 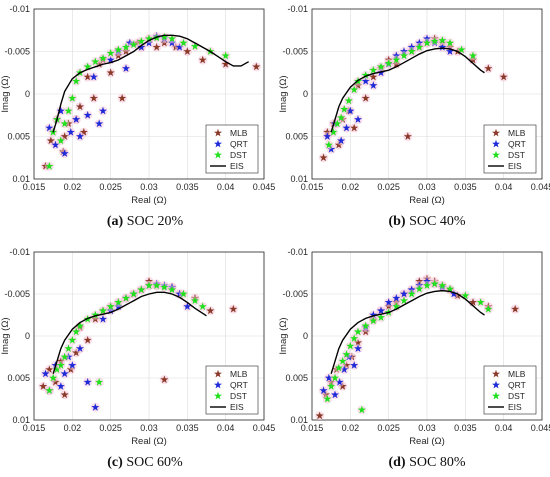 What do you see at coordinates (226, 428) in the screenshot?
I see `x-tick-label: 0.04` at bounding box center [226, 428].